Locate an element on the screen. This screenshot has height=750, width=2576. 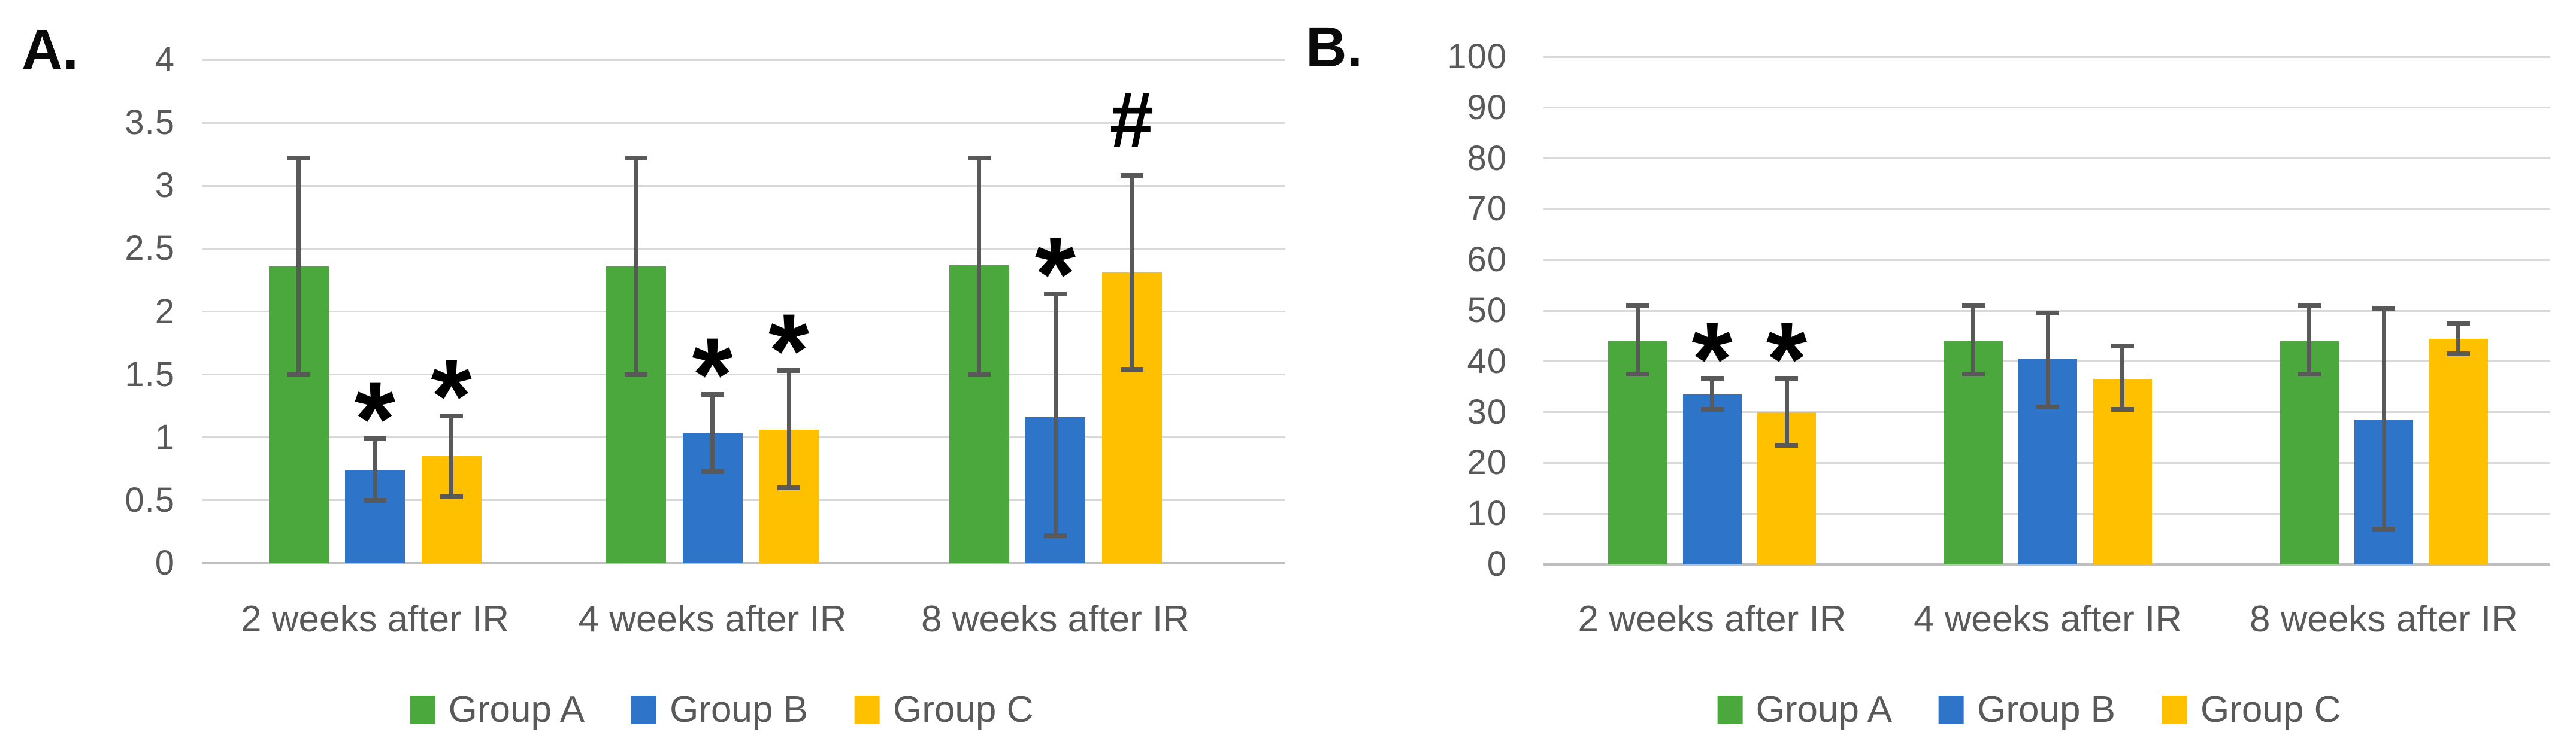
legend-chart-b: Group A Group B Group C is located at coordinates (2029, 709).